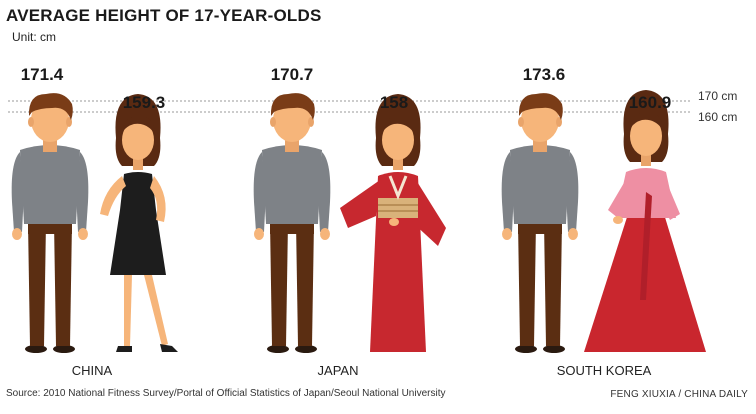 The height and width of the screenshot is (414, 756). What do you see at coordinates (544, 74) in the screenshot?
I see `value-label-korea-male: 173.6` at bounding box center [544, 74].